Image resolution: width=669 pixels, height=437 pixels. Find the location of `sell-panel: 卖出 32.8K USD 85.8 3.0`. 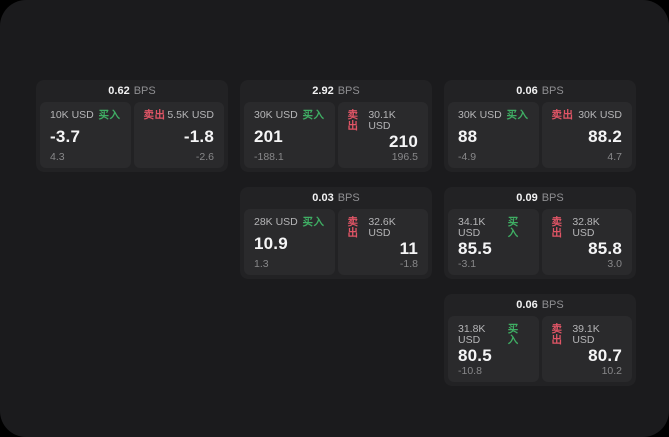

sell-panel: 卖出 32.8K USD 85.8 3.0 is located at coordinates (586, 242).